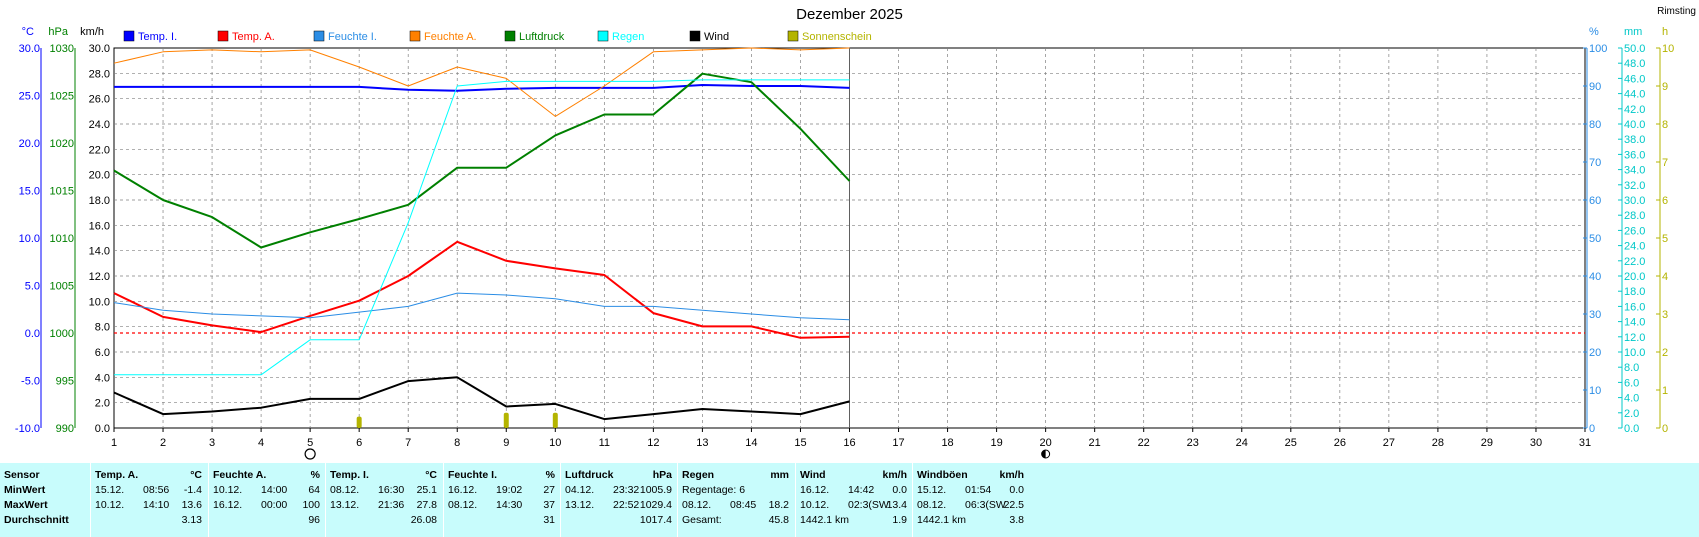 Image resolution: width=1699 pixels, height=537 pixels. Describe the element at coordinates (163, 443) in the screenshot. I see `x-tick-label: 2` at that location.